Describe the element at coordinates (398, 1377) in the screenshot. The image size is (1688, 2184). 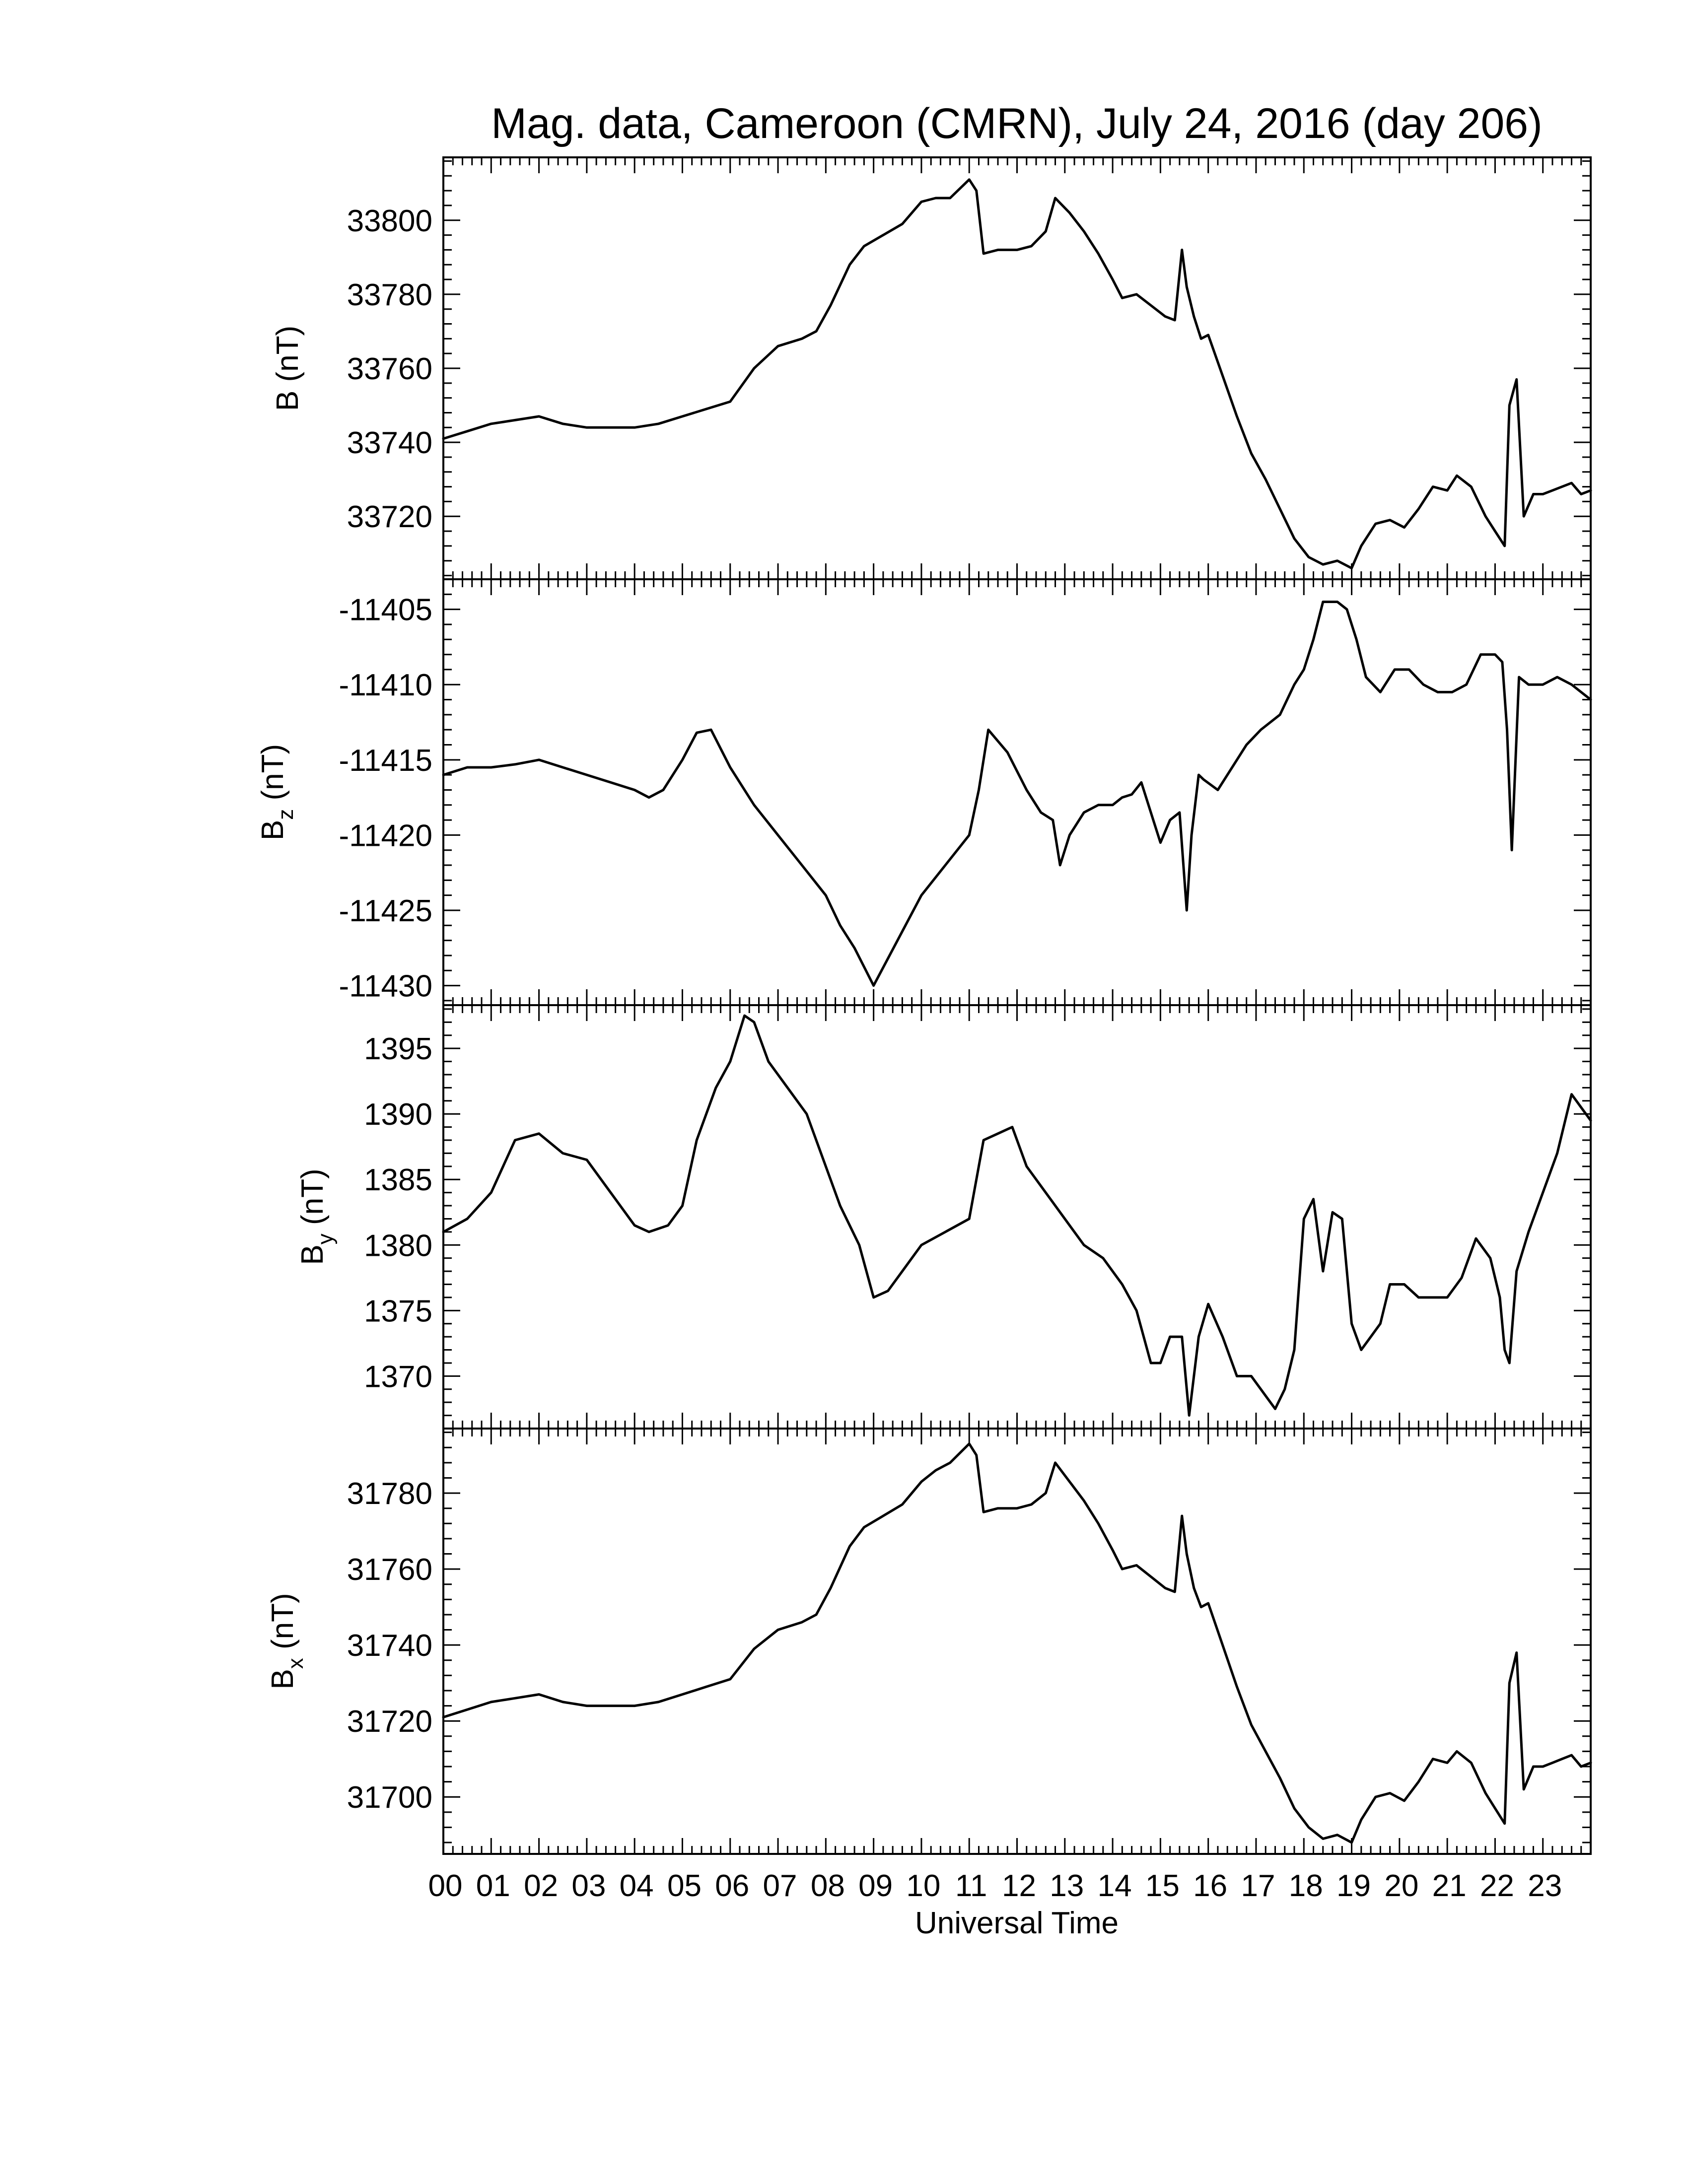
I see `y-tick-label: 1370` at that location.